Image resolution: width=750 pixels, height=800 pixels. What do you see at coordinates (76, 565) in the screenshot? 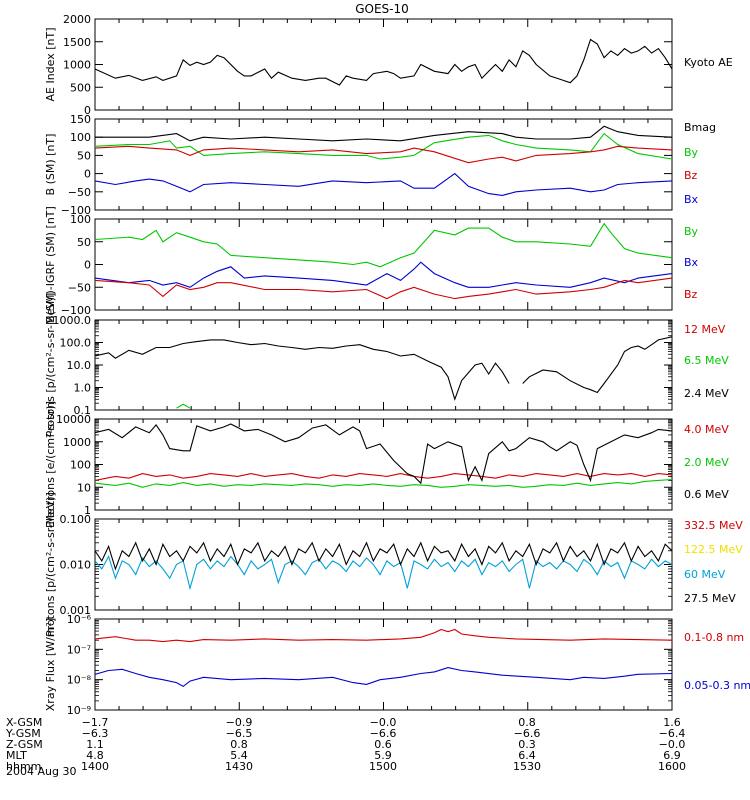
I see `y-tick-label: 0.010` at bounding box center [76, 565].